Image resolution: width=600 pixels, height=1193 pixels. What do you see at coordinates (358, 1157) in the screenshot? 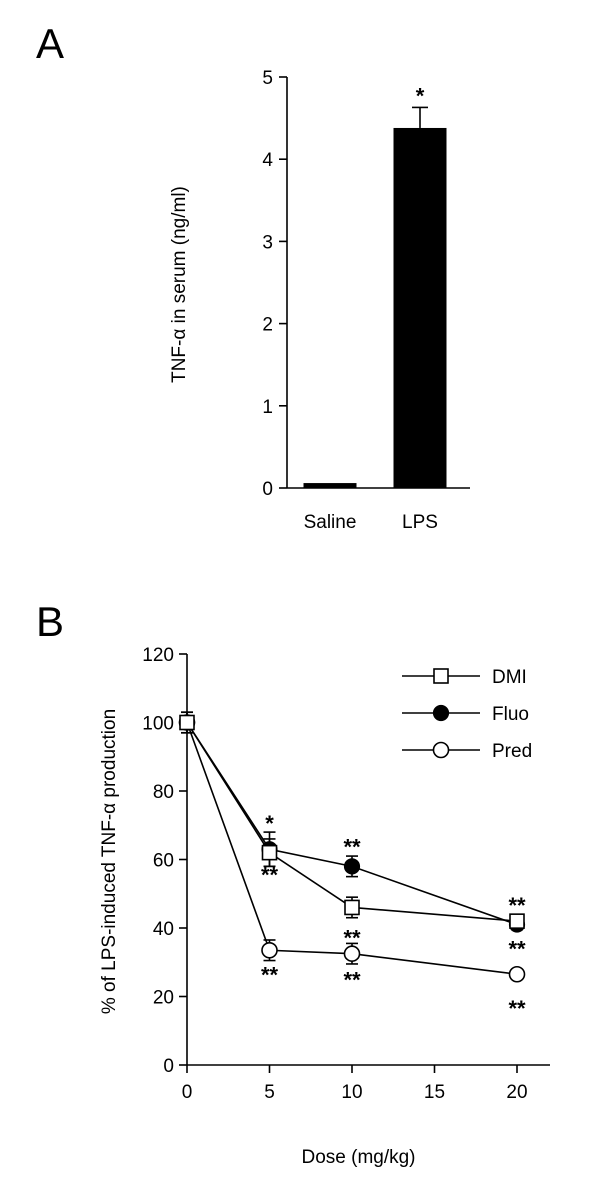
I see `x-axis-title: Dose (mg/kg)` at bounding box center [358, 1157].